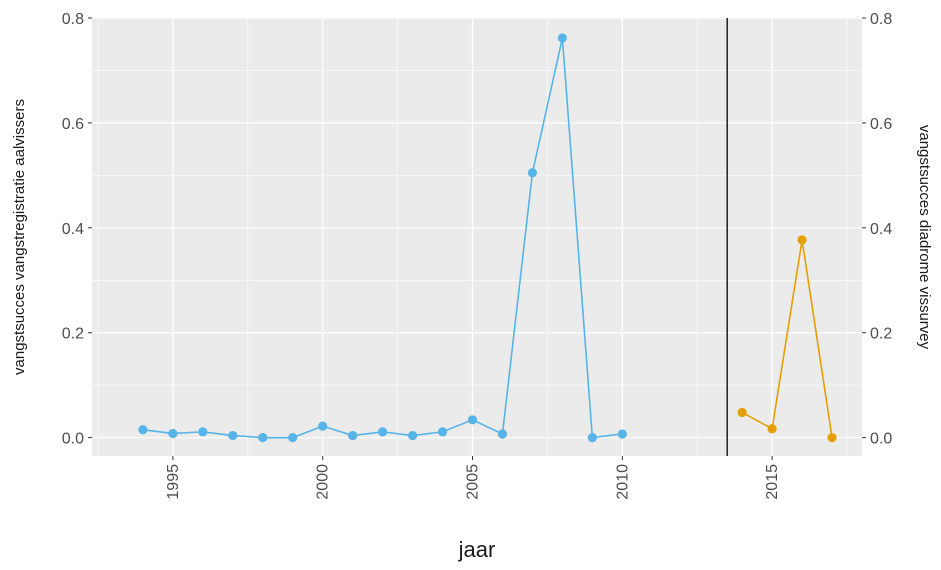 The image size is (941, 570). What do you see at coordinates (787, 338) in the screenshot?
I see `series-right-line` at bounding box center [787, 338].